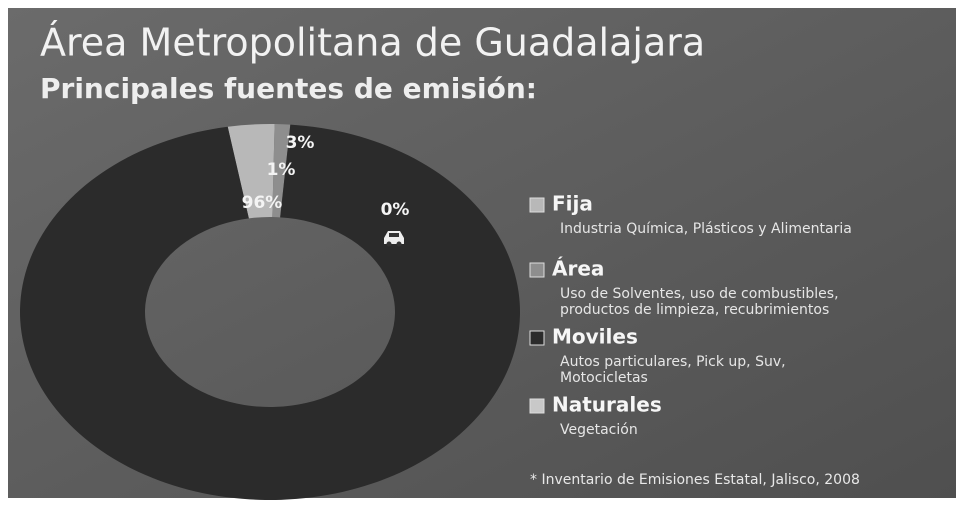  What do you see at coordinates (673, 362) in the screenshot?
I see `legend-description: Autos particulares, Pick up, Suv,` at bounding box center [673, 362].